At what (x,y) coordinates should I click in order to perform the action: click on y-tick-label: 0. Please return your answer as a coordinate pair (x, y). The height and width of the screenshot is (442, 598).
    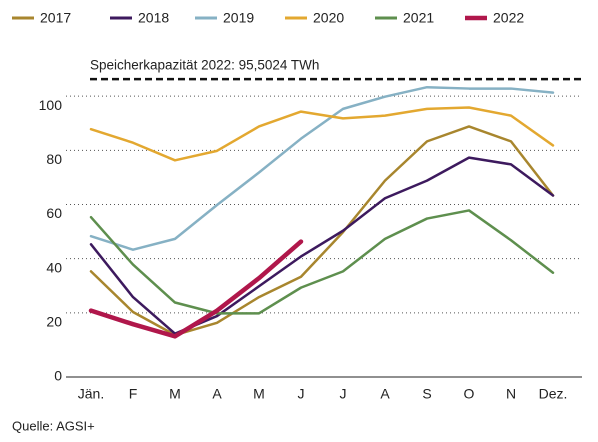
    Looking at the image, I should click on (58, 376).